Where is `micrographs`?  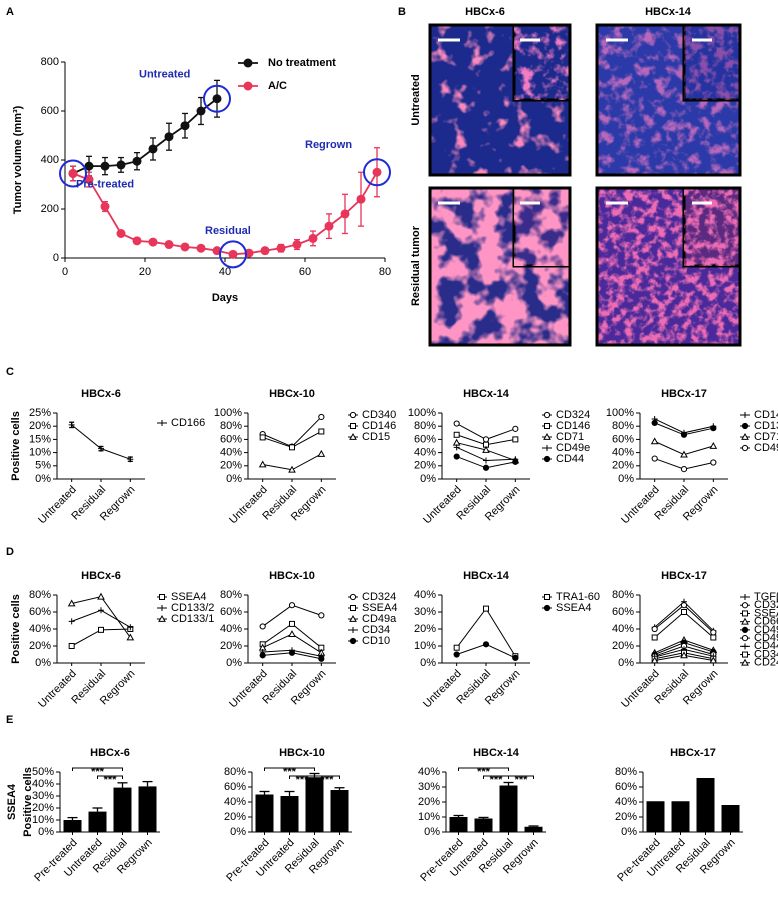 micrographs is located at coordinates (585, 185).